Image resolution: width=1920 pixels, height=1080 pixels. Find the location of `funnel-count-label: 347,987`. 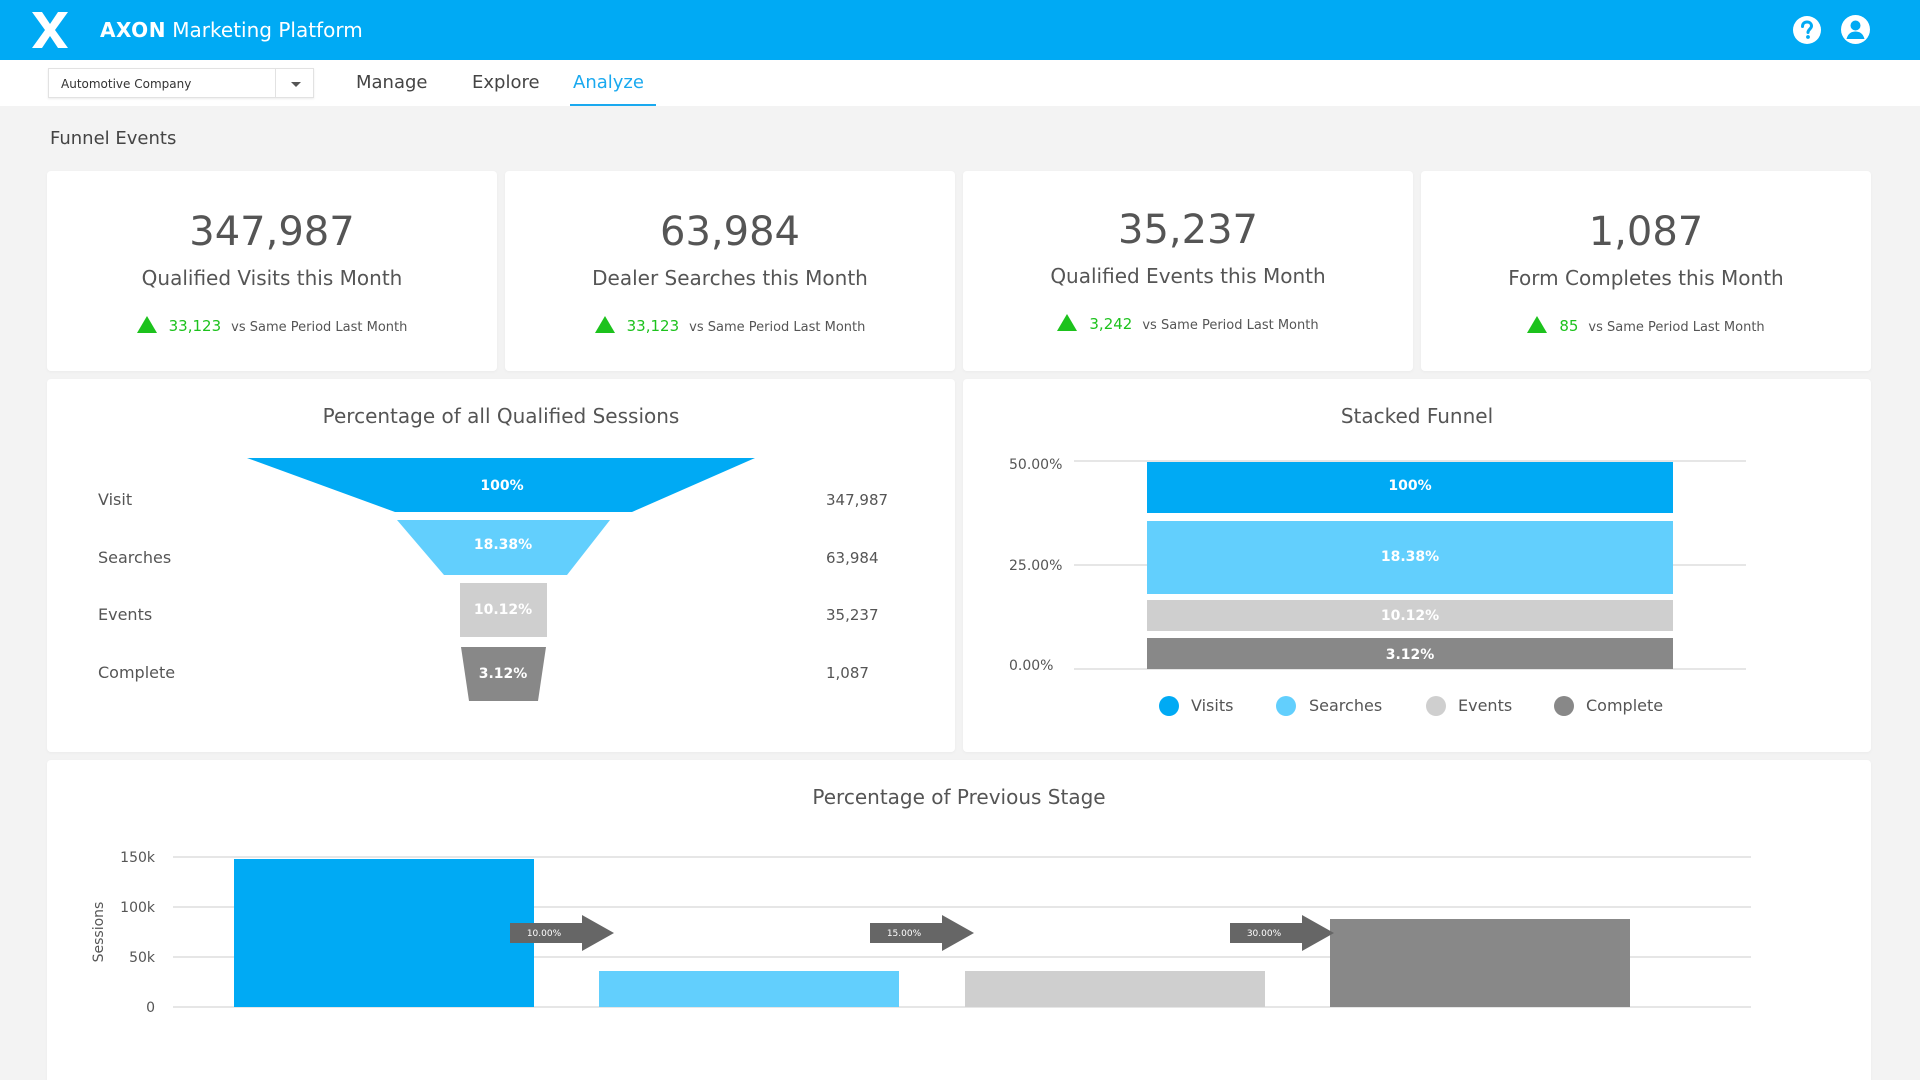

funnel-count-label: 347,987 is located at coordinates (857, 500).